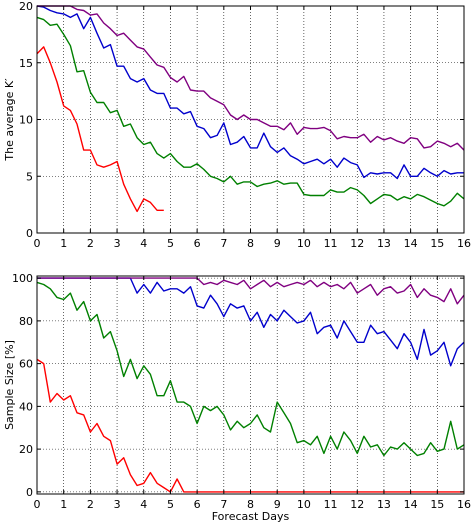  I want to click on y-tick-label: 100, so click(22, 278).